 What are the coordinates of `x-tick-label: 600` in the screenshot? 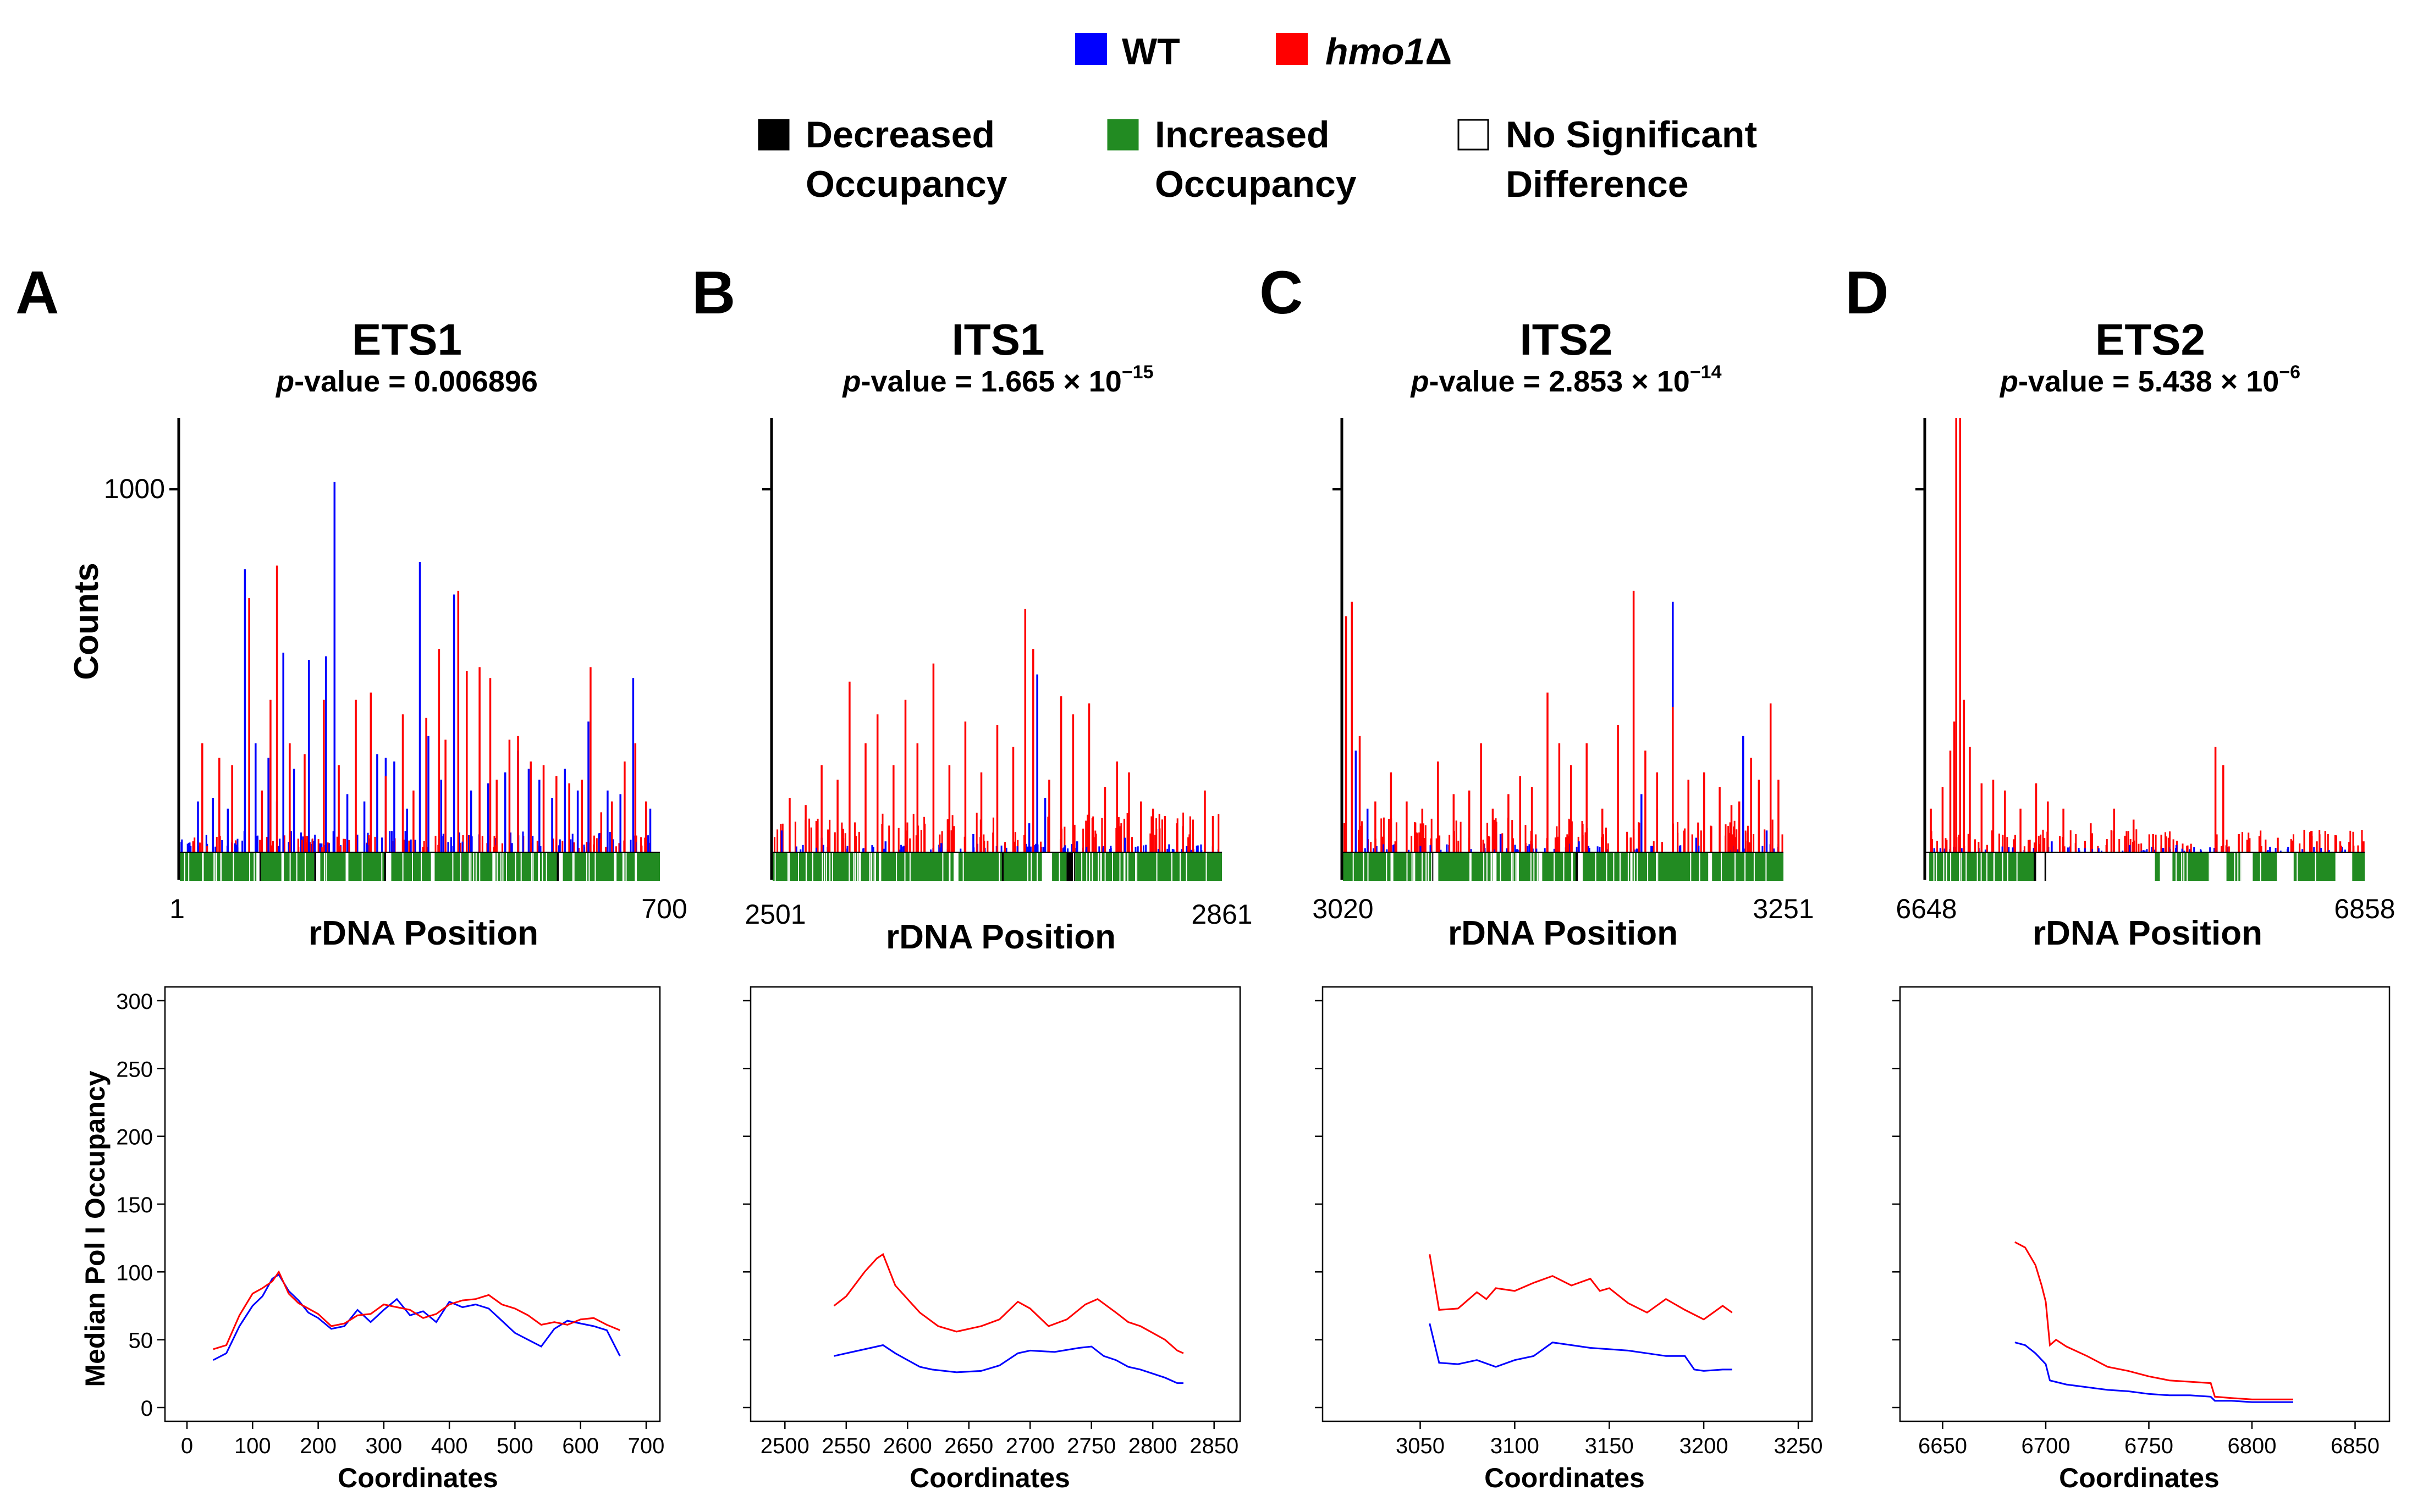 It's located at (580, 1446).